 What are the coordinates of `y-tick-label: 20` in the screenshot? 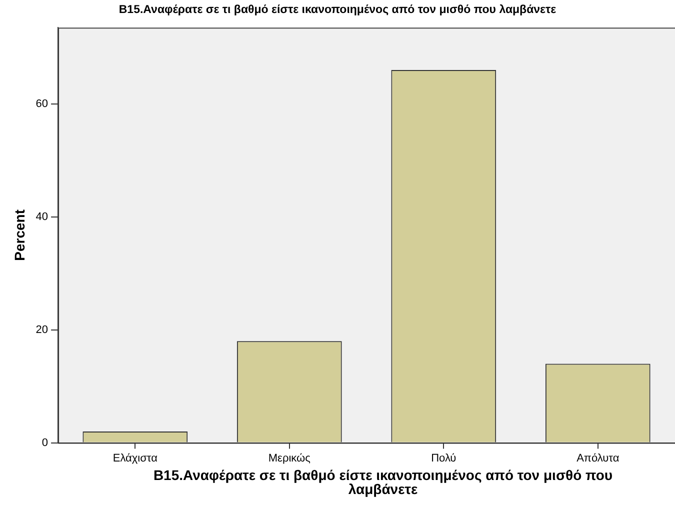 It's located at (42, 330).